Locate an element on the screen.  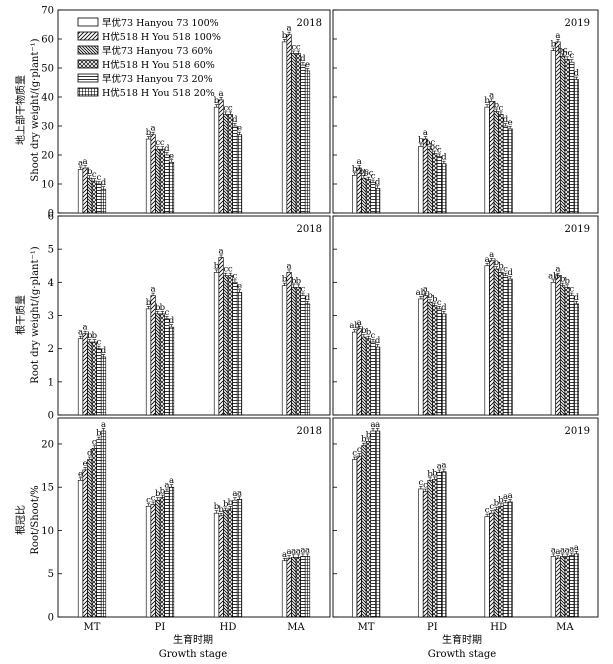
y-tick-label: 5 is located at coordinates (51, 574).